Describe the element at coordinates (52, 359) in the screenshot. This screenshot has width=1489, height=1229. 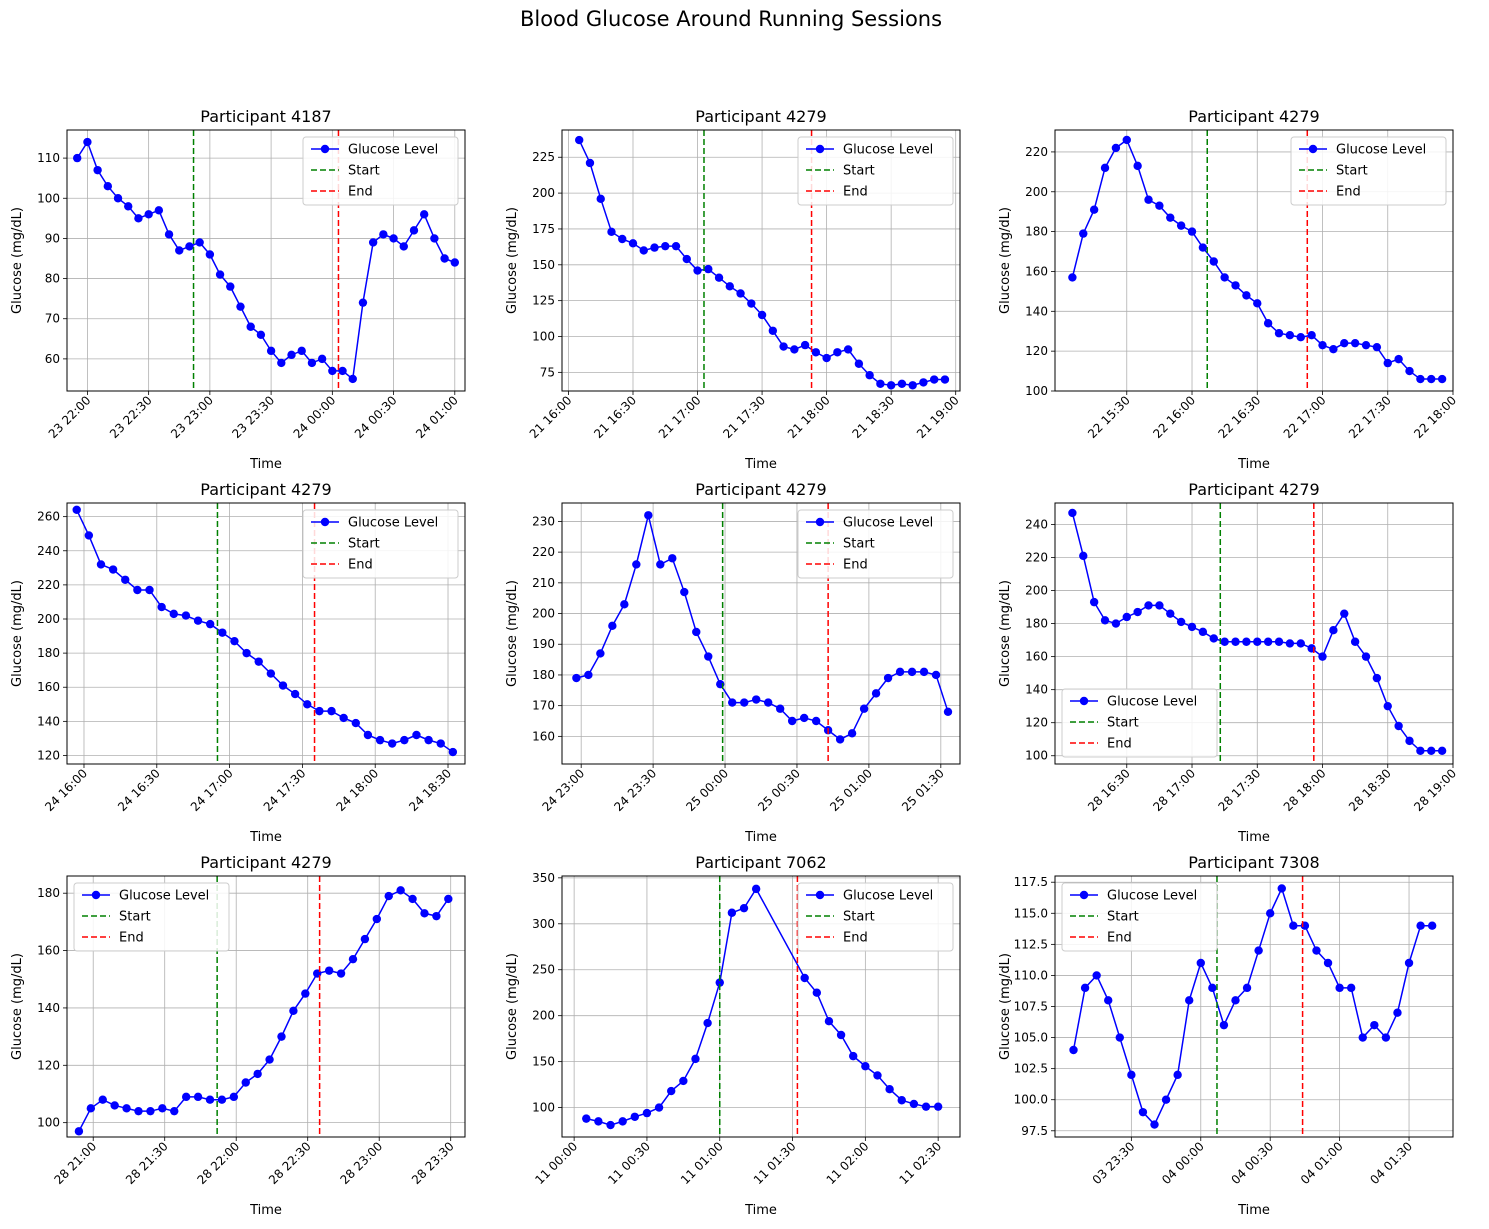
I see `y-tick-label: 60` at that location.